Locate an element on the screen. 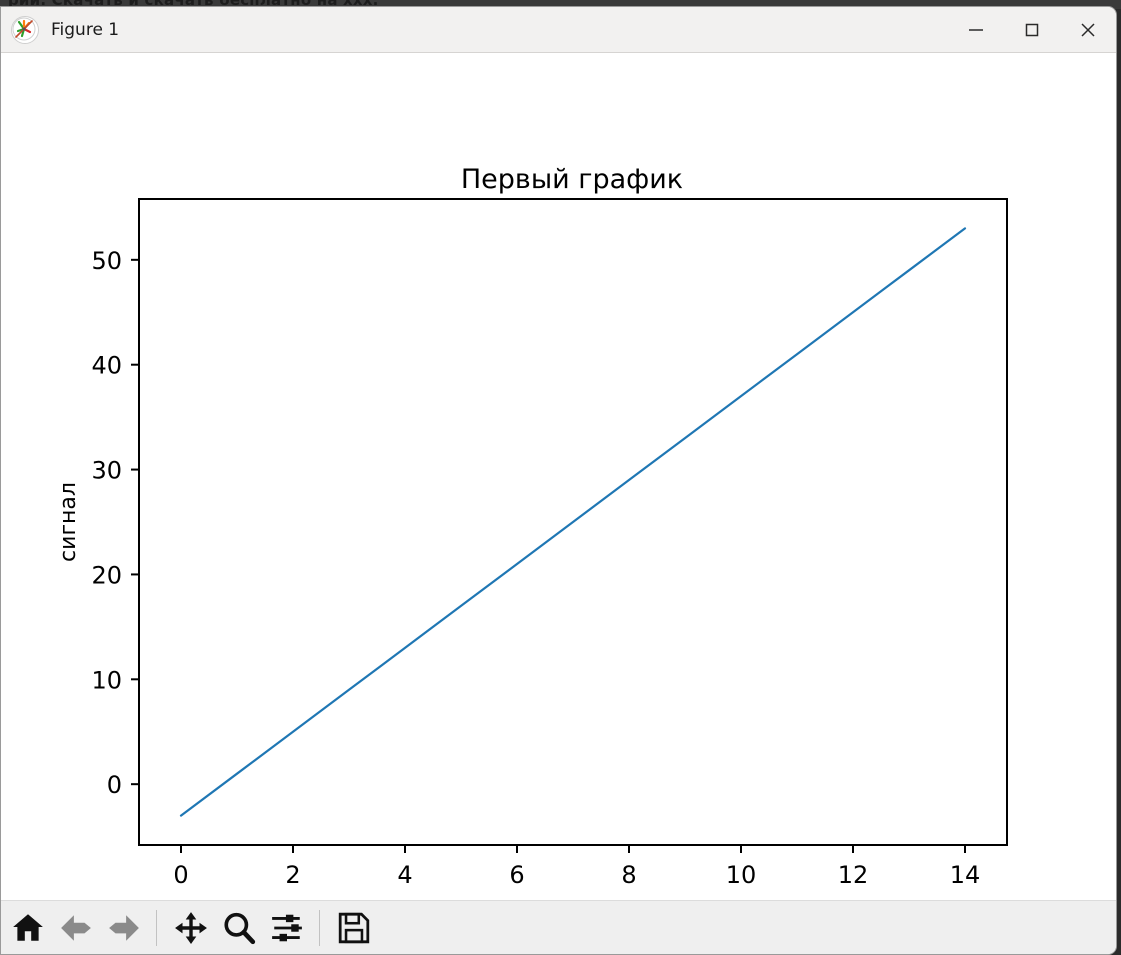  x-tick-label: 2 is located at coordinates (292, 875).